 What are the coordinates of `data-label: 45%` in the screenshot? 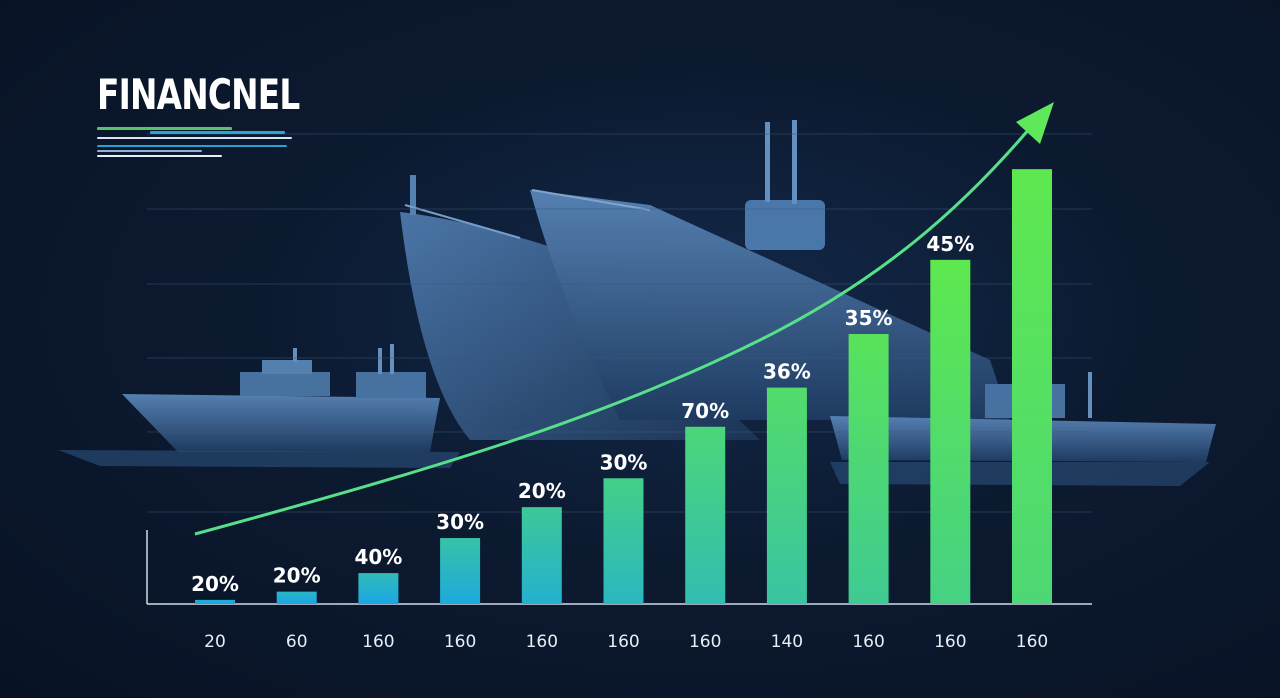 It's located at (950, 244).